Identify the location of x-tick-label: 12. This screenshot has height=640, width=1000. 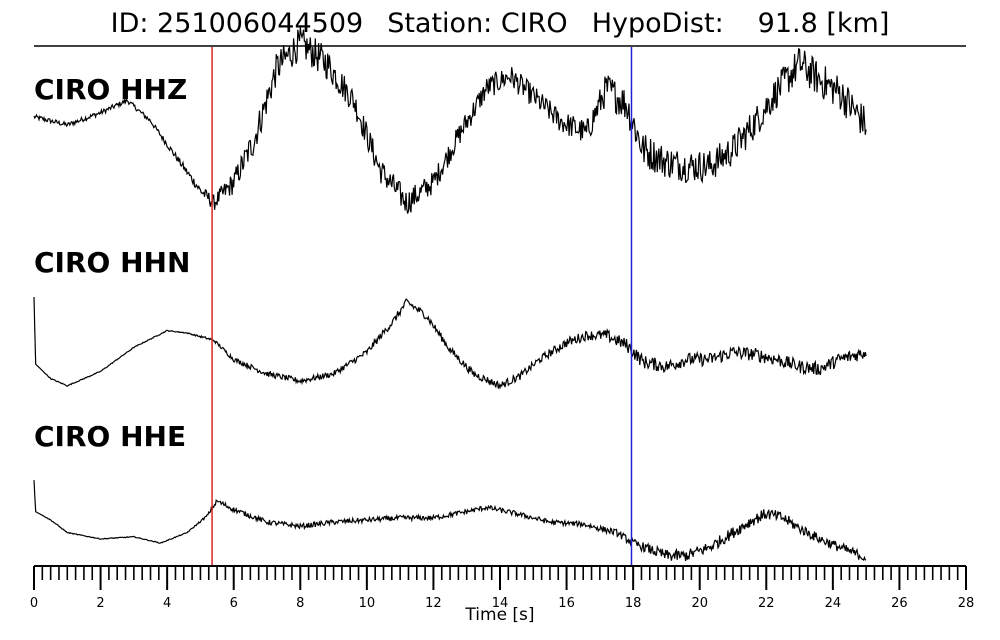
(433, 603).